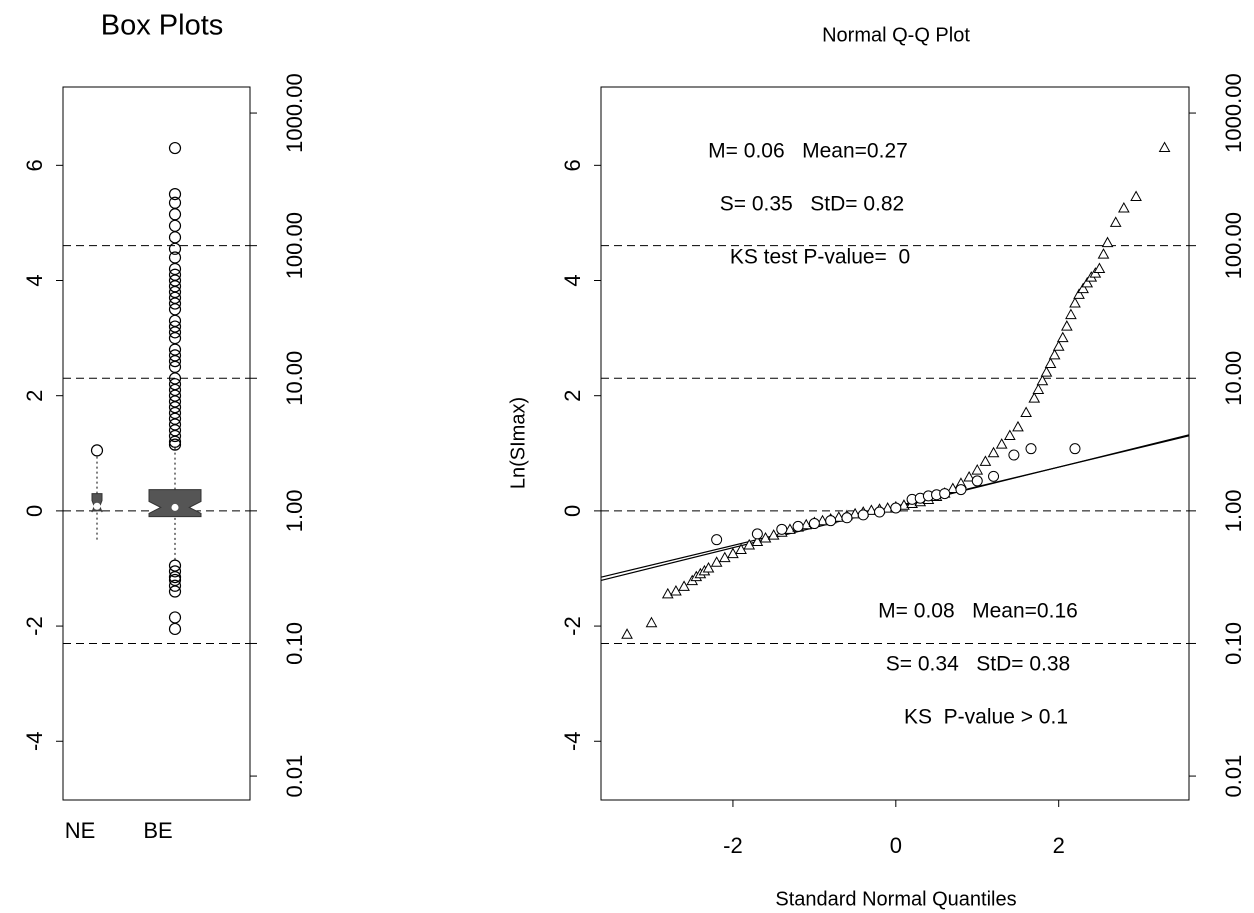 This screenshot has width=1254, height=913. Describe the element at coordinates (1059, 845) in the screenshot. I see `x-tick-label: 2` at that location.